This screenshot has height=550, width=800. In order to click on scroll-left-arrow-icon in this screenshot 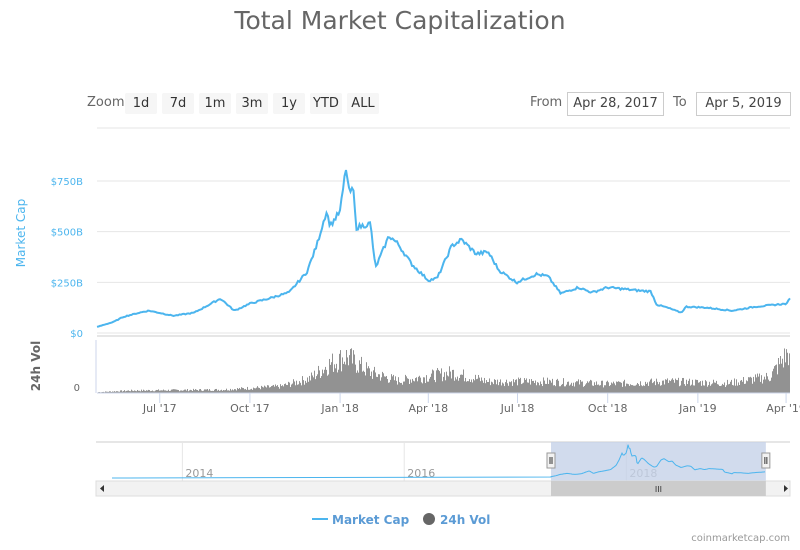, I will do `click(102, 488)`.